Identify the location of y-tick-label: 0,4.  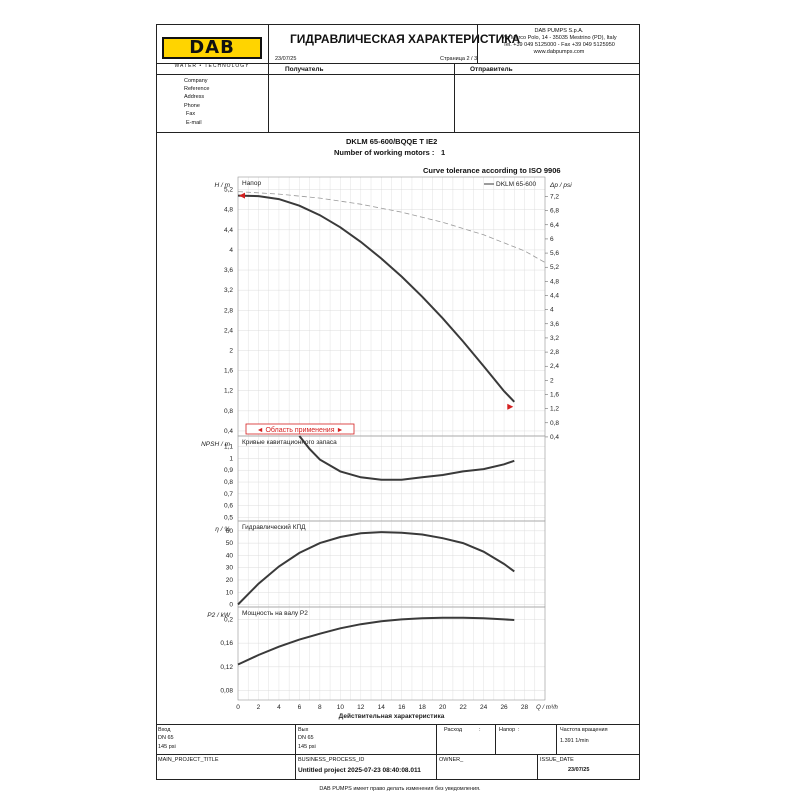
(228, 431).